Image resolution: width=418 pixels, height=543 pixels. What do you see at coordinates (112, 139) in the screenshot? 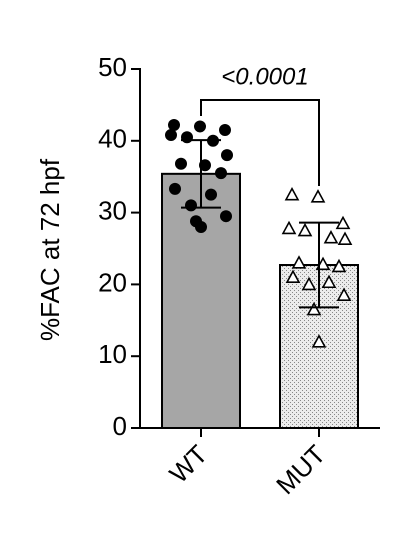
I see `y-tick-label: 40` at bounding box center [112, 139].